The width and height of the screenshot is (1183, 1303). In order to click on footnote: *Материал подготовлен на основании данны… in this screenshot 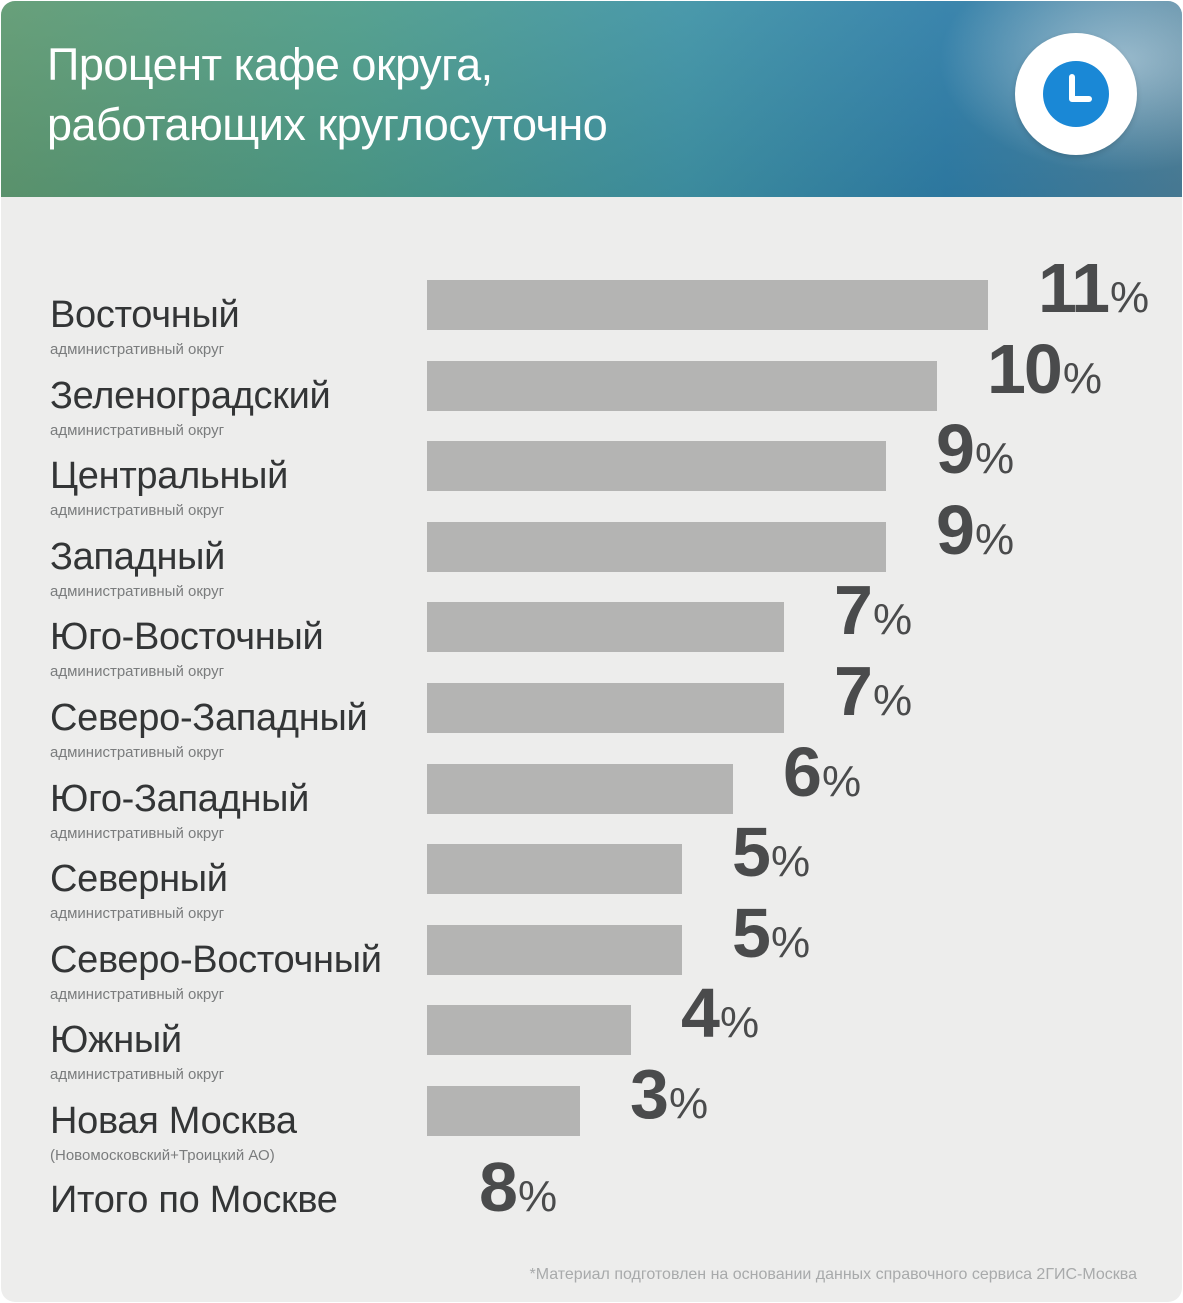, I will do `click(833, 1274)`.